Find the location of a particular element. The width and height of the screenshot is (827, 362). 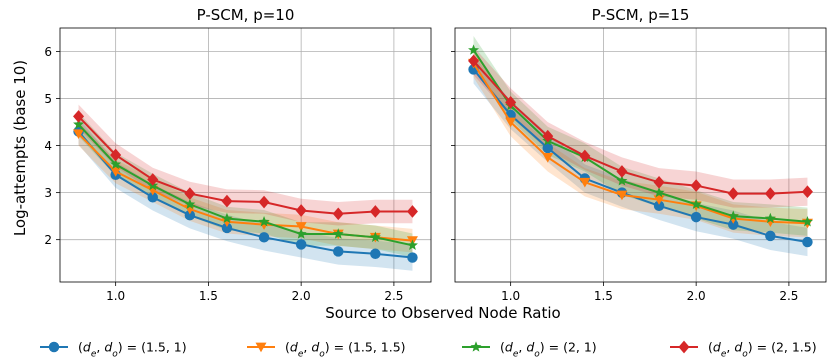

legend-label: (de, do) = (1.5, 1.5) is located at coordinates (345, 350).